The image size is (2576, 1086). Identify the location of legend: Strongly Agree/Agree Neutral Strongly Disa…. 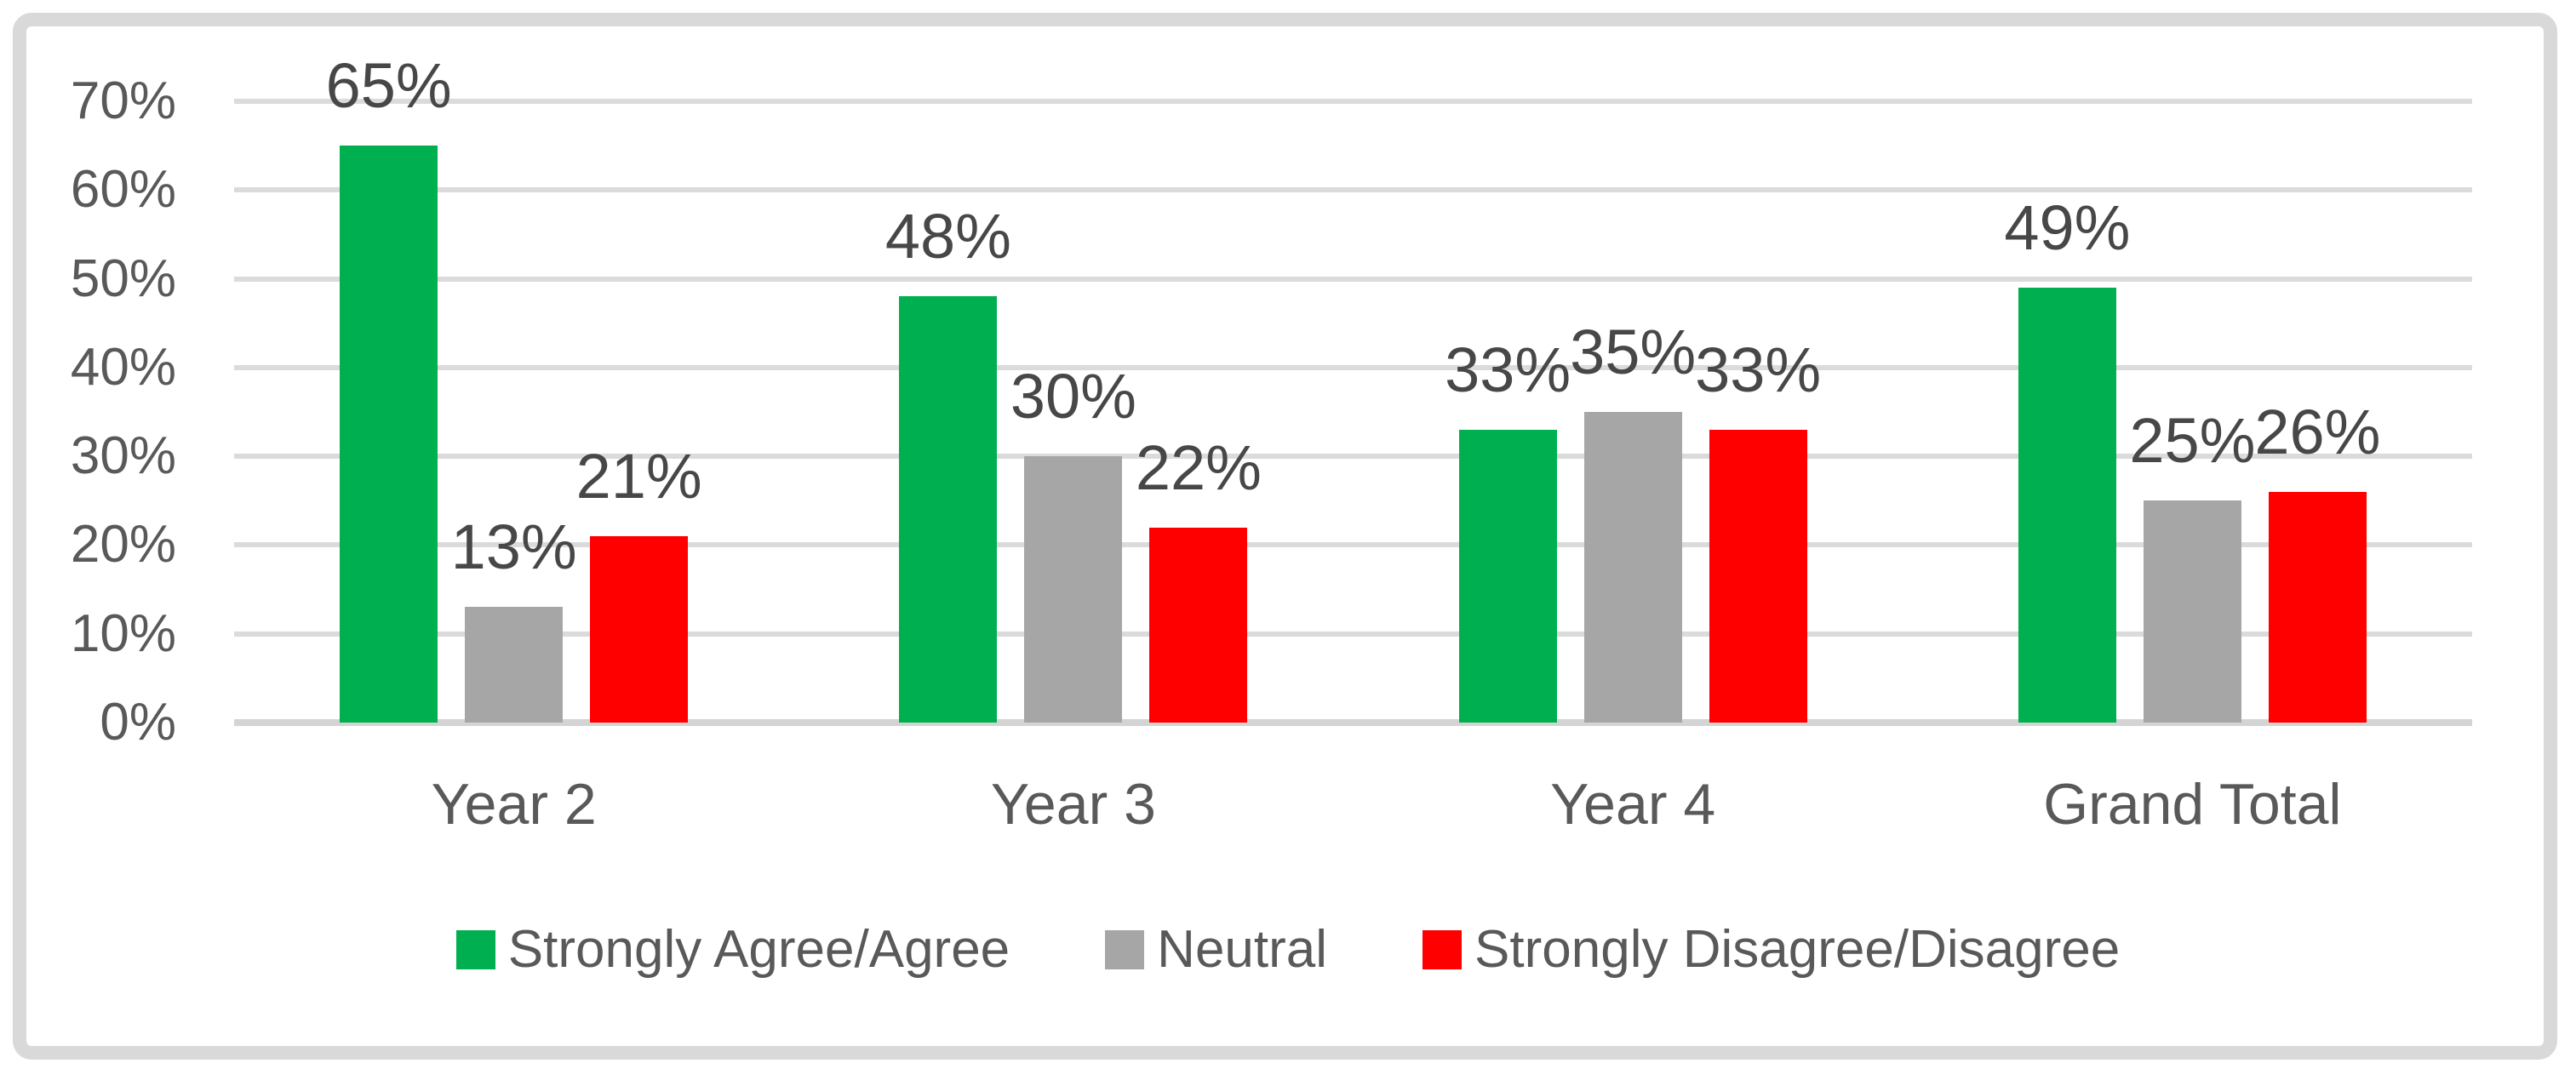
(1288, 950).